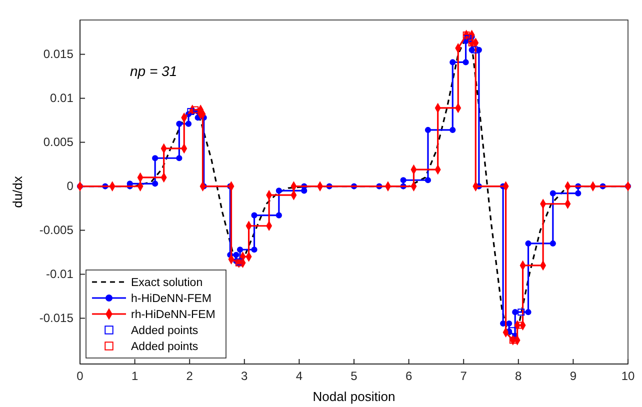 This screenshot has height=407, width=642. I want to click on legend-label: rh-HiDeNN-FEM, so click(173, 315).